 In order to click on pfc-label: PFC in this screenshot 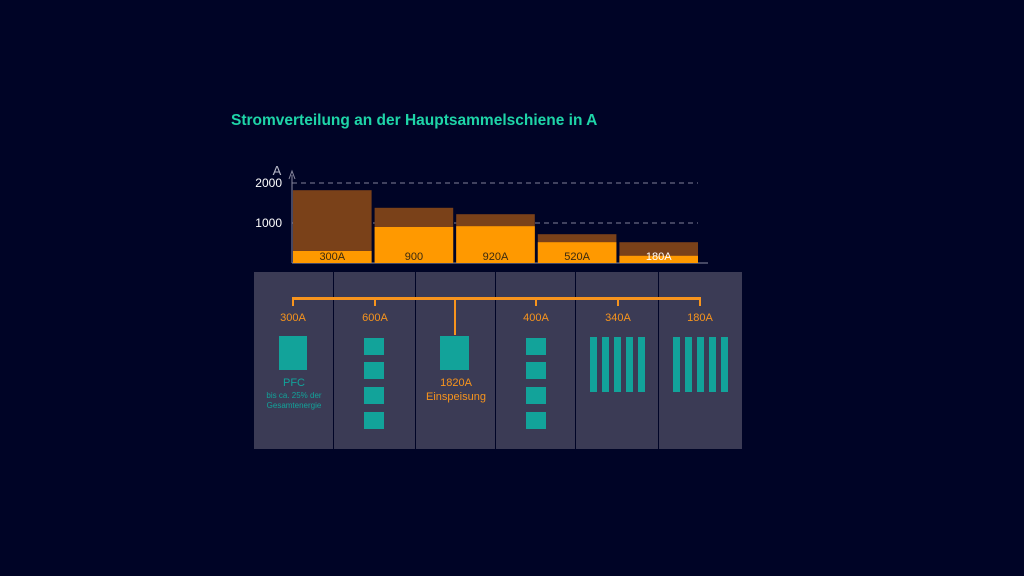, I will do `click(294, 383)`.